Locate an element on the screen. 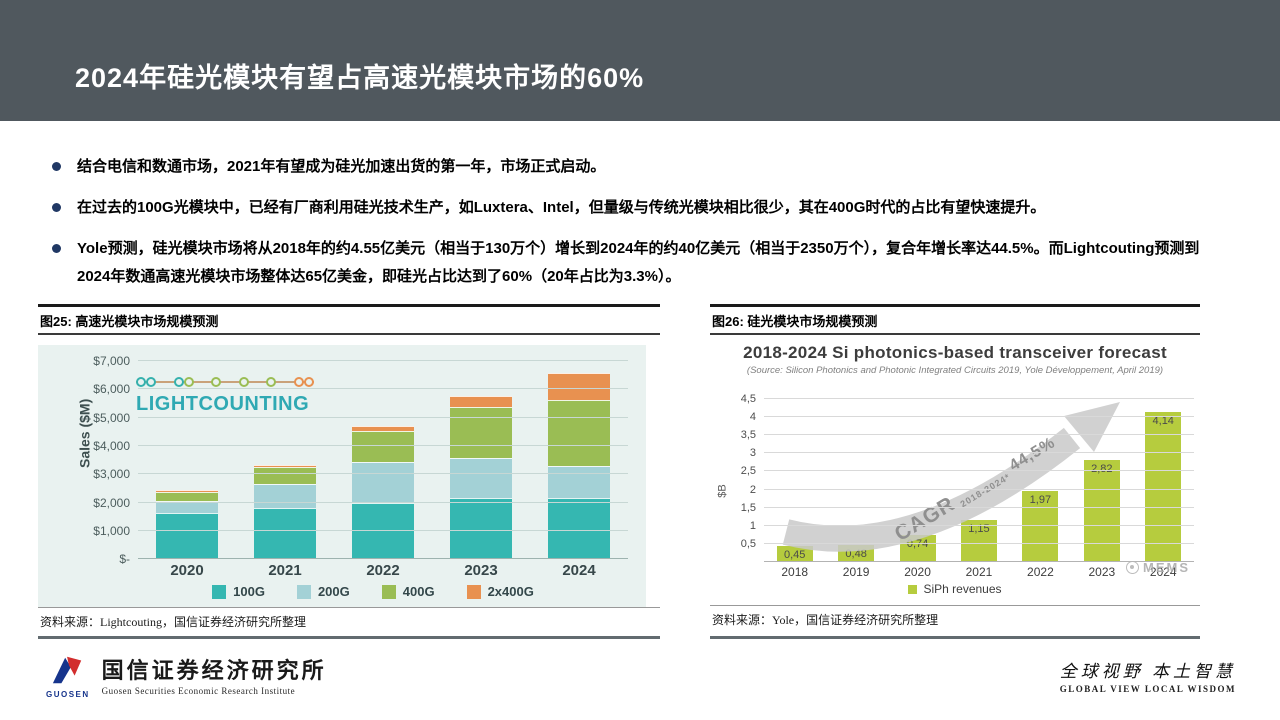 Image resolution: width=1280 pixels, height=720 pixels. bar-2024: 4,14 is located at coordinates (1163, 487).